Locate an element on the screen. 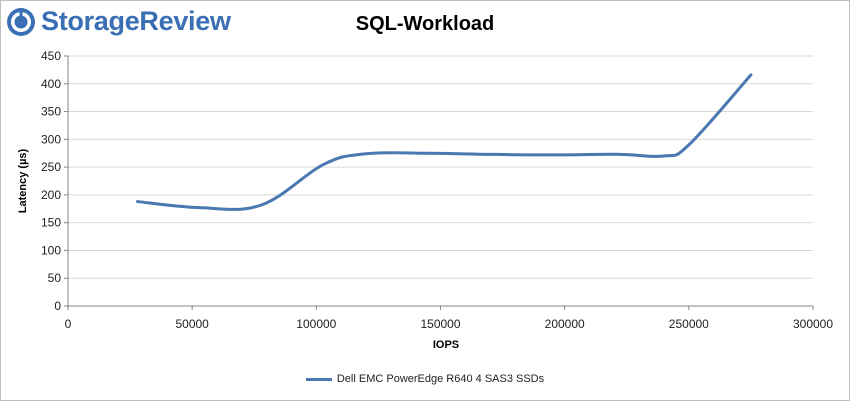 The image size is (850, 401). y-axis-title: Latency (µs) is located at coordinates (23, 180).